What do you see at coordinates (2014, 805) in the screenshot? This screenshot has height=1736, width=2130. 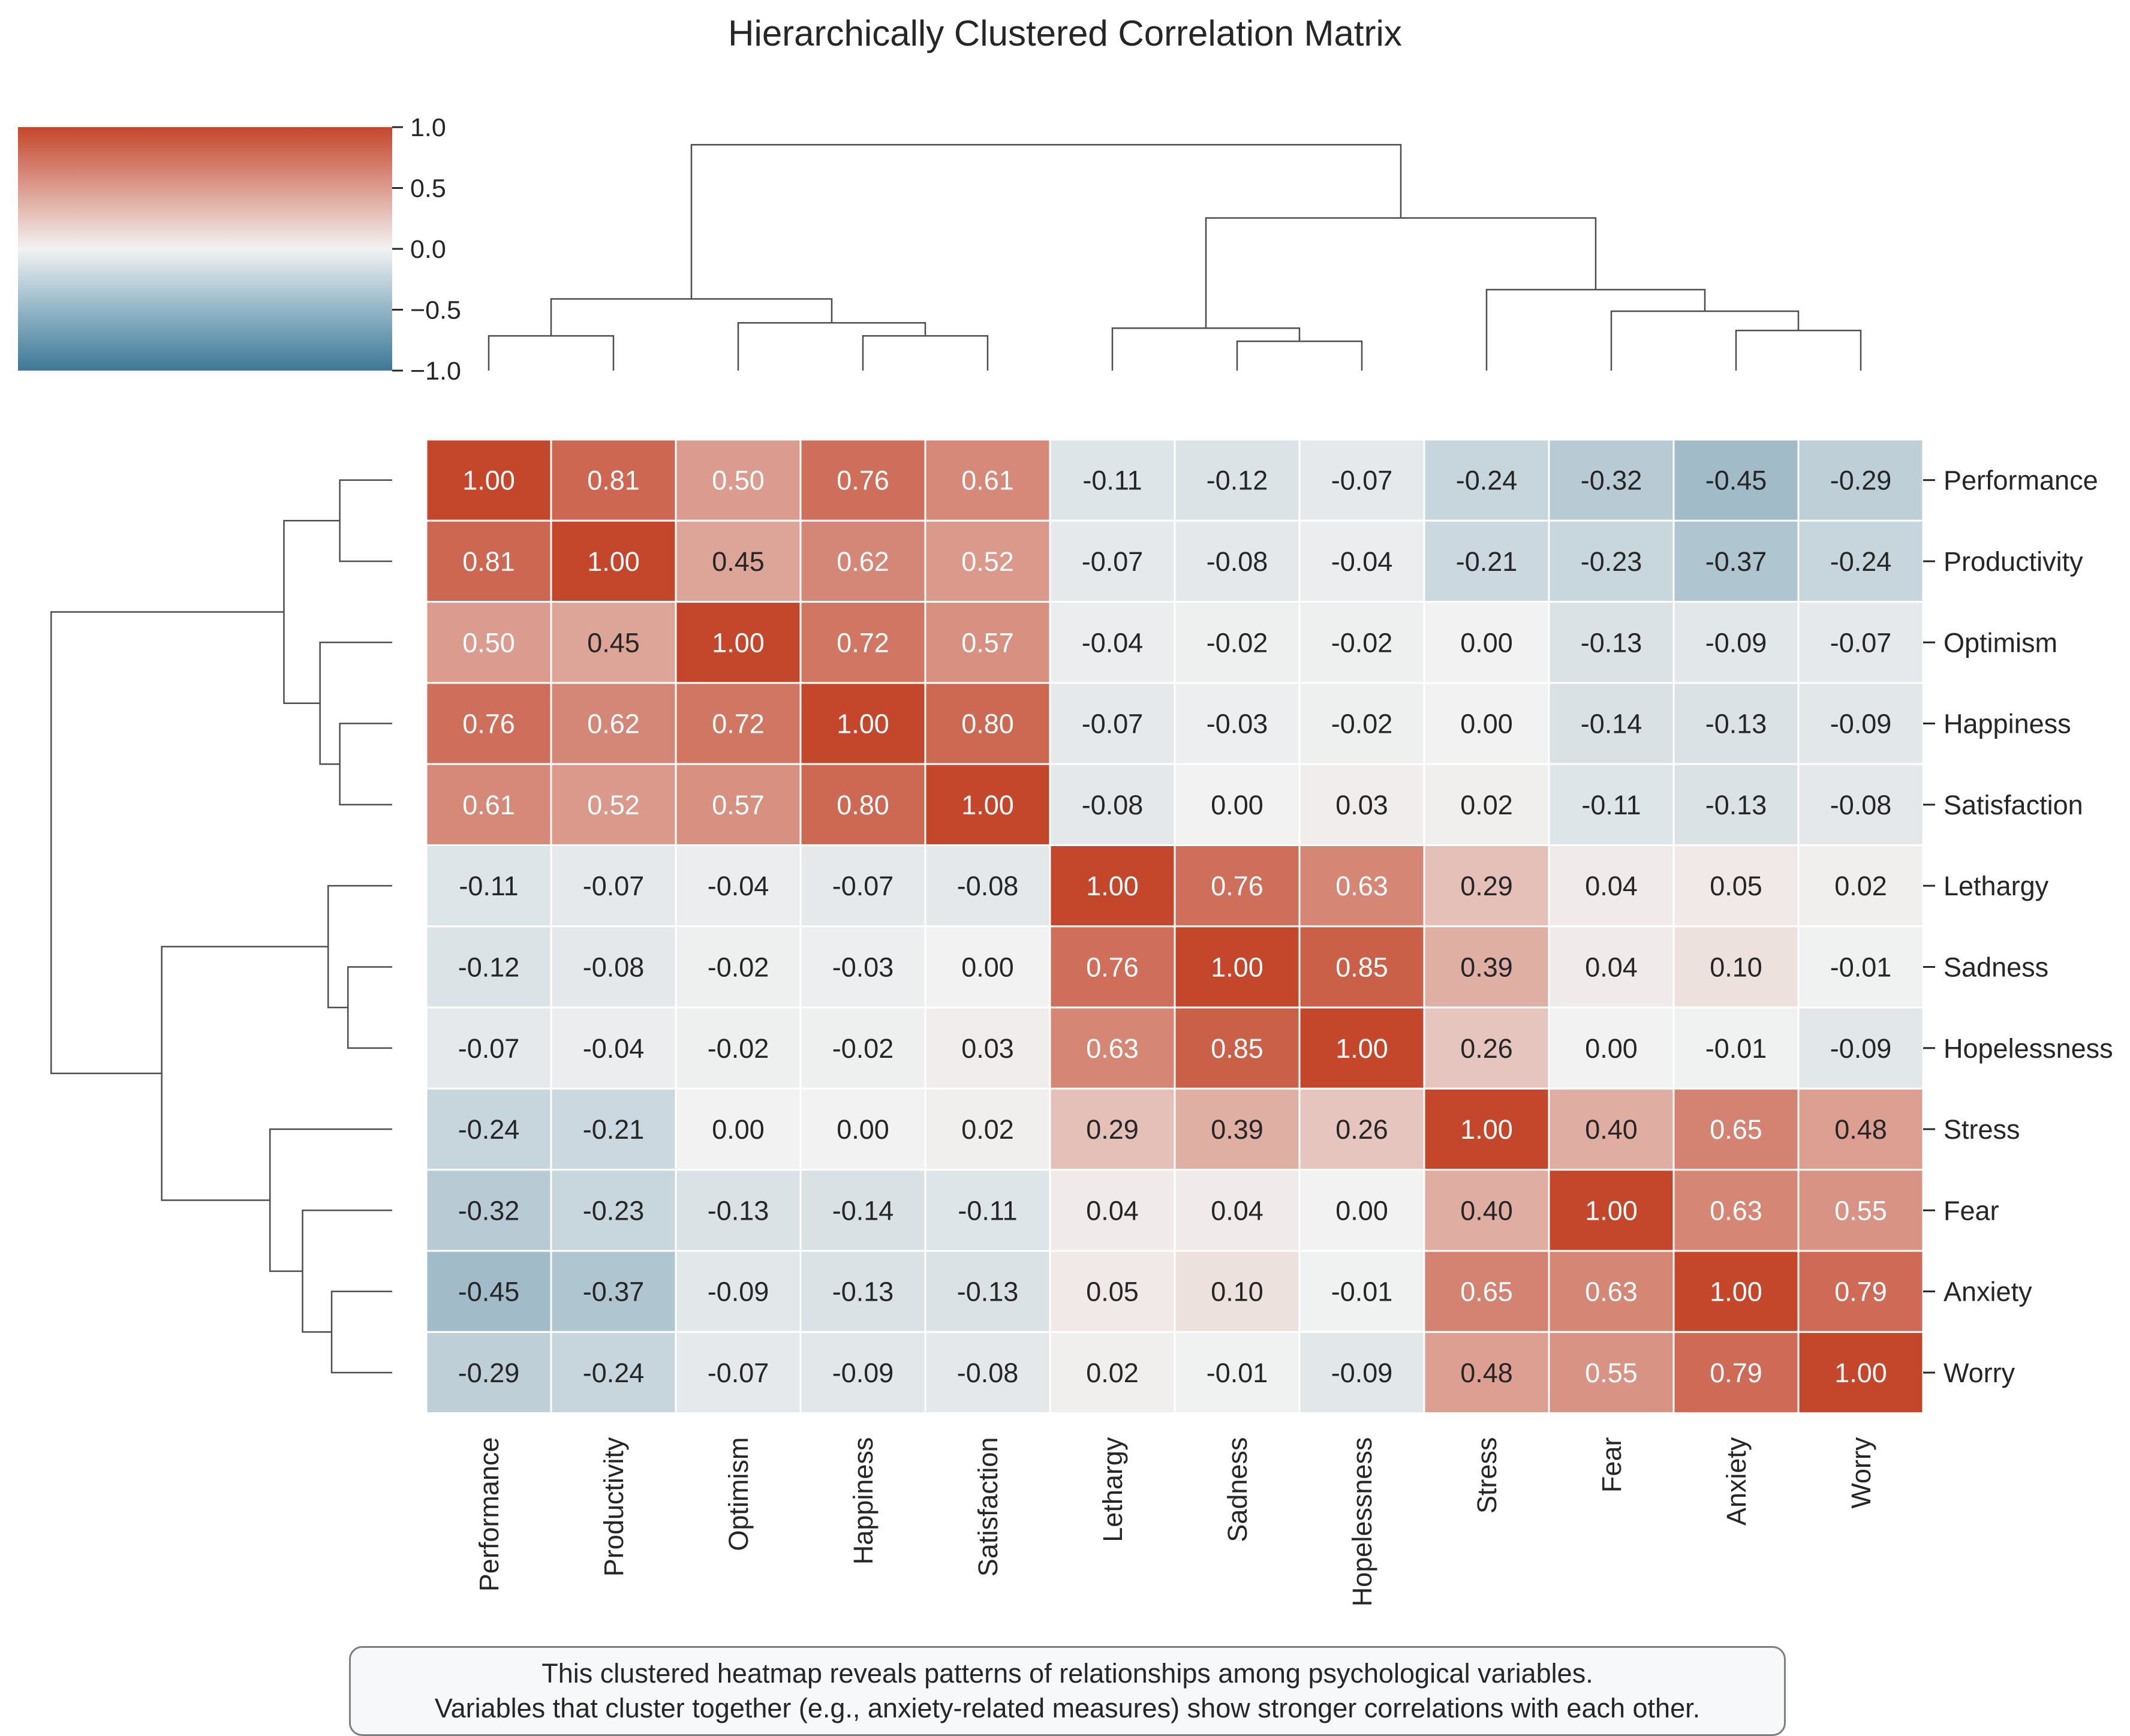 I see `row-label: Satisfaction` at bounding box center [2014, 805].